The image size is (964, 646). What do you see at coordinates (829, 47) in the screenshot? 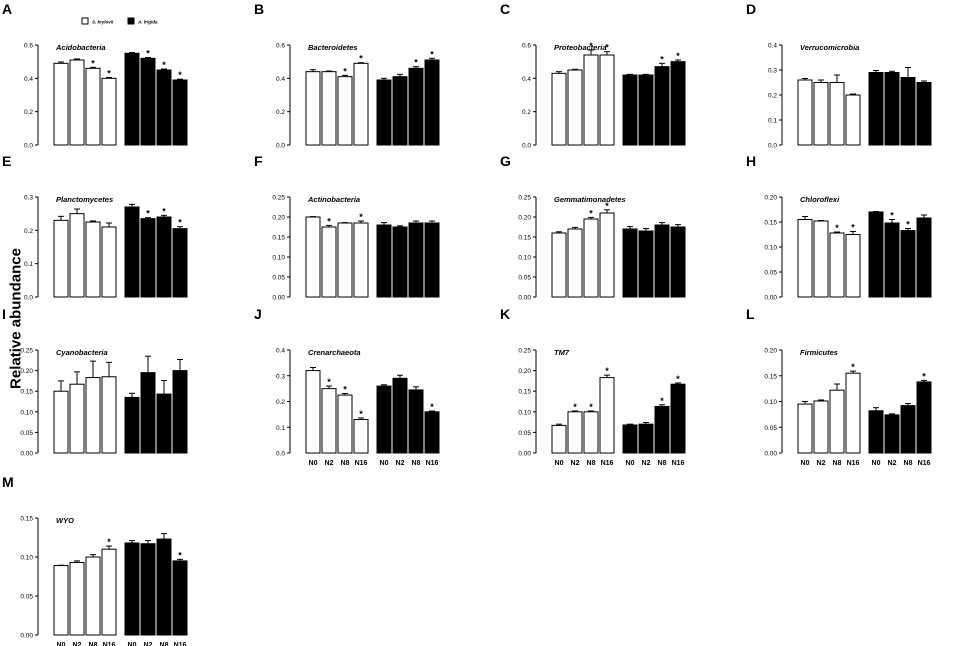
I see `panel-title: Verrucomicrobia` at bounding box center [829, 47].